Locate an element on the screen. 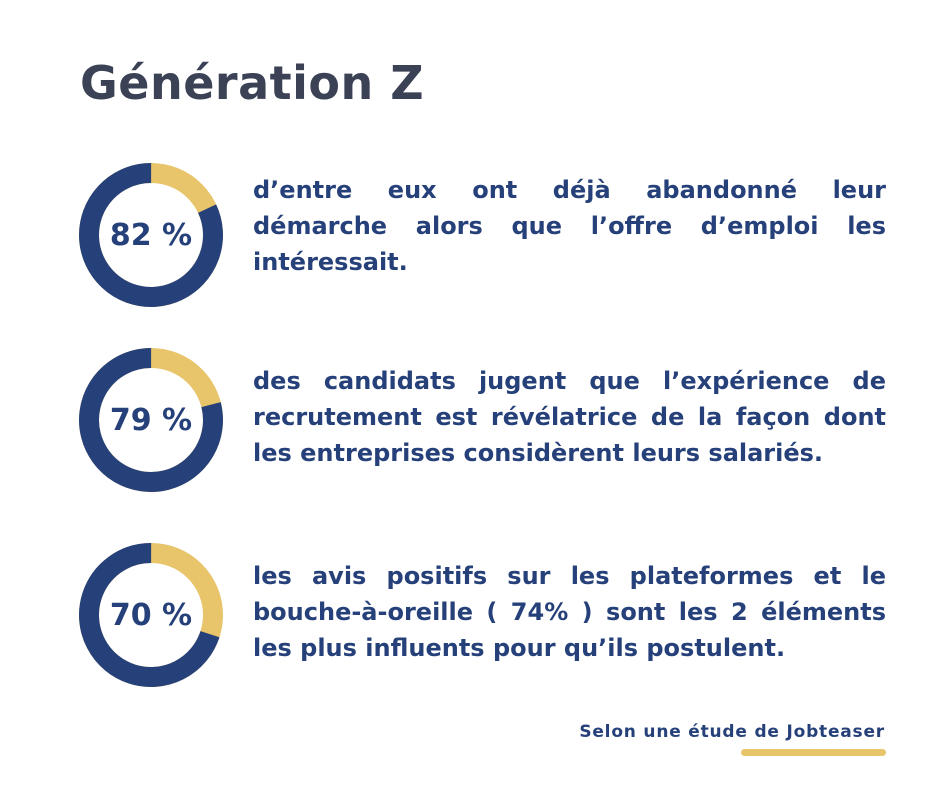  source-note: Selon une étude de Jobteaser is located at coordinates (732, 732).